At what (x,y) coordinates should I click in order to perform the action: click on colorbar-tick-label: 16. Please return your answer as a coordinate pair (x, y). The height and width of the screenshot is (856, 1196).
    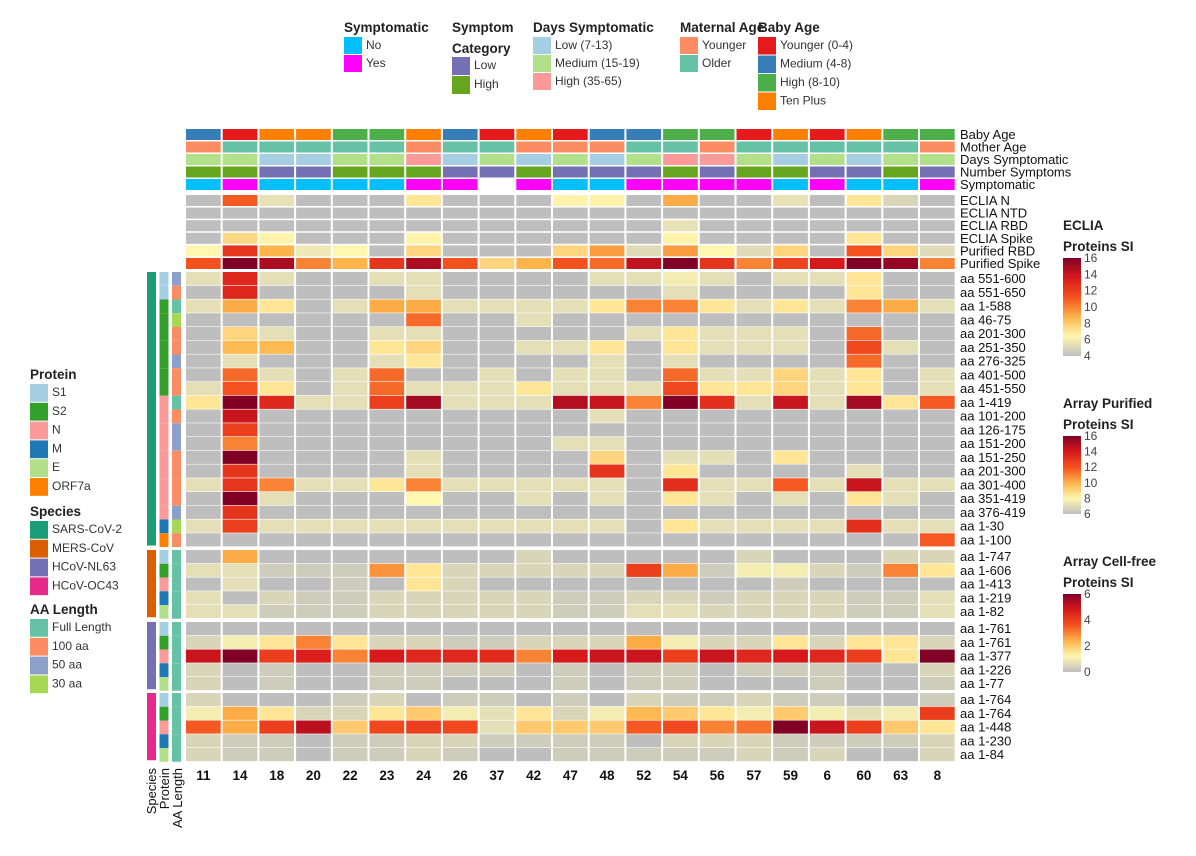
    Looking at the image, I should click on (1091, 258).